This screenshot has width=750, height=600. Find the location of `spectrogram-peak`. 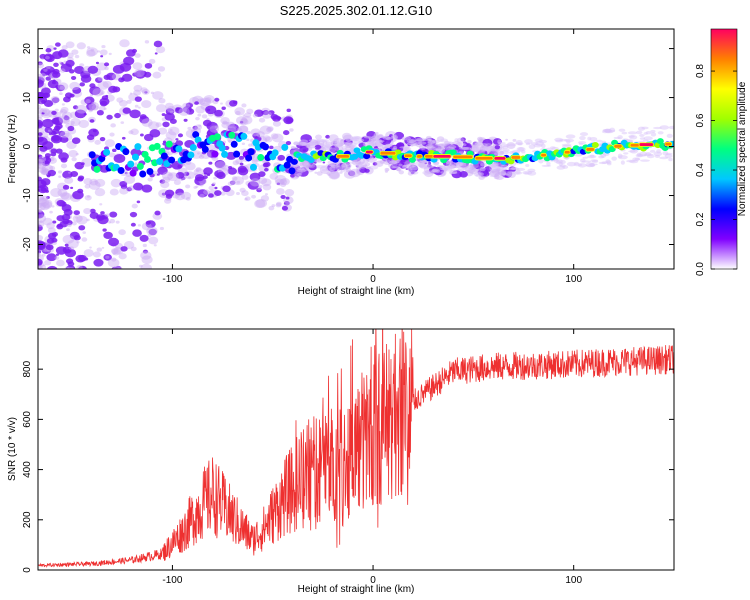

spectrogram-peak is located at coordinates (590, 149).